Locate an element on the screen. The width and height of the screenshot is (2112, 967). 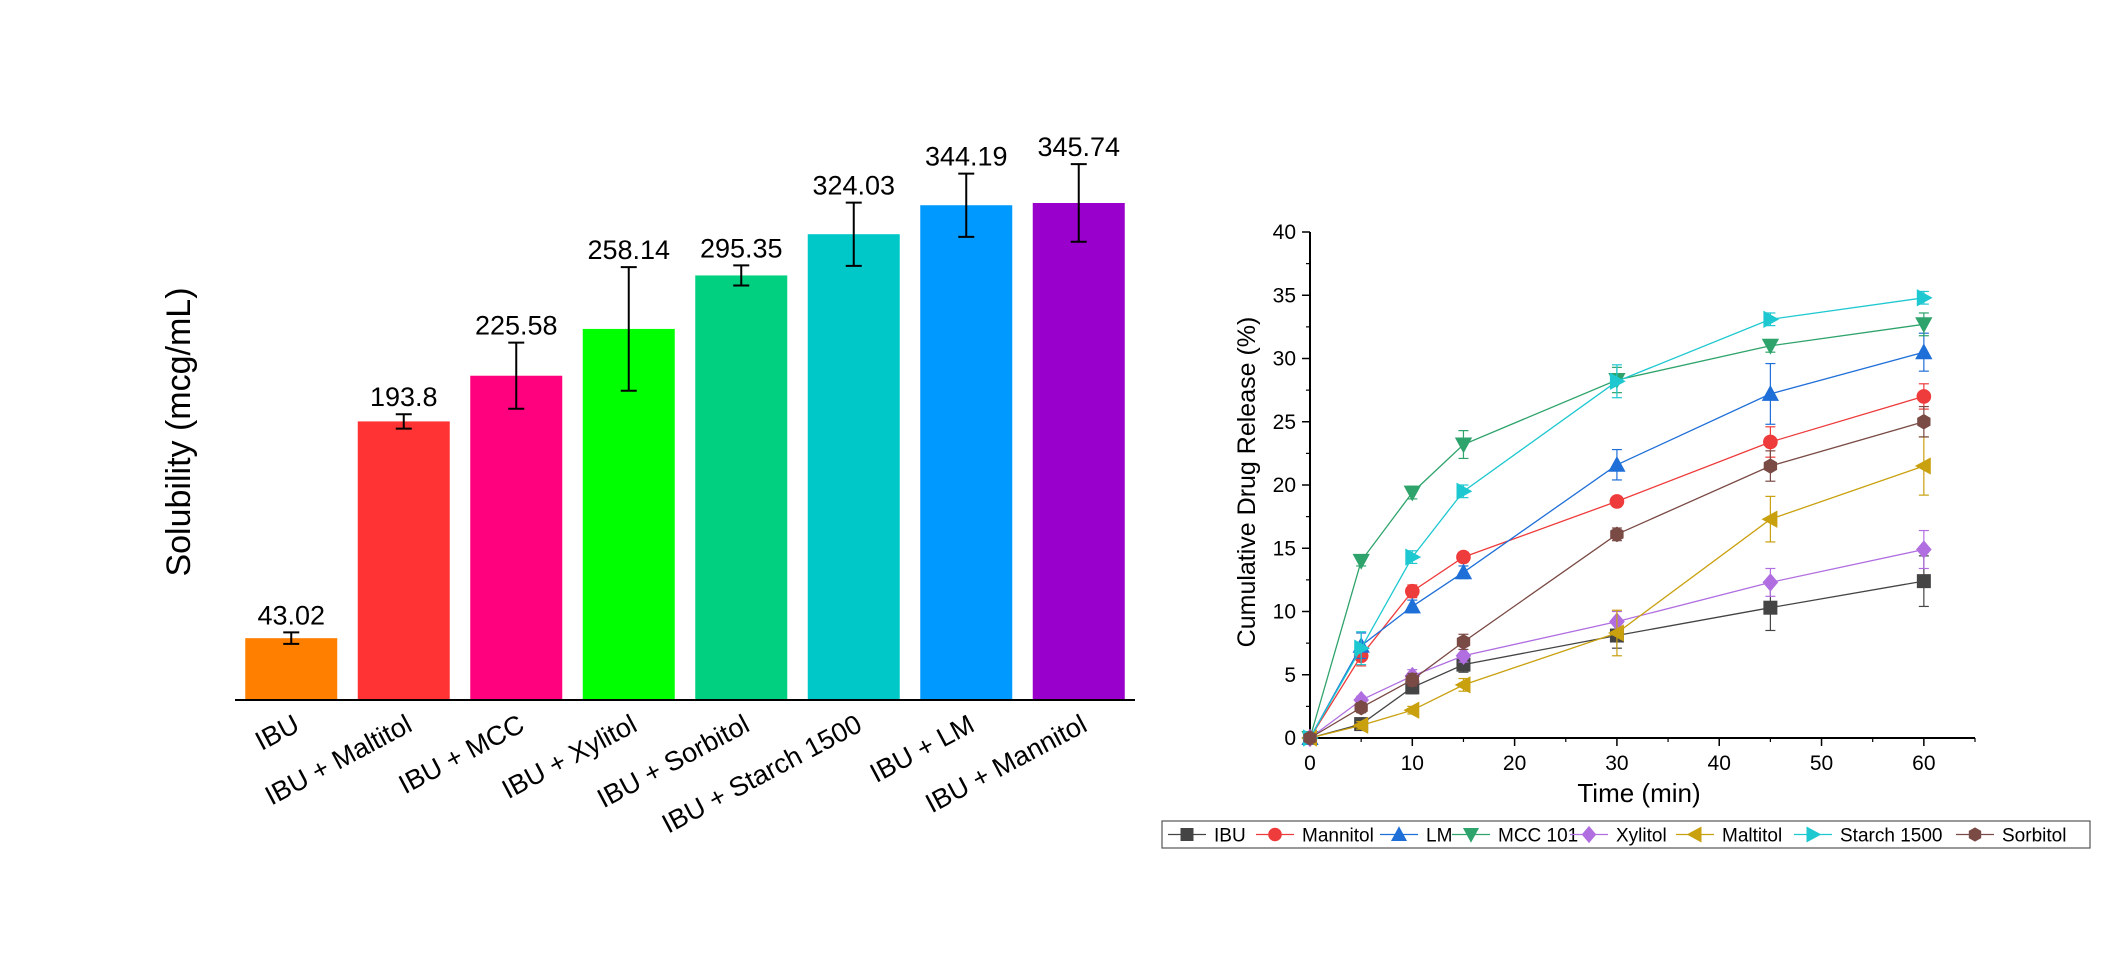
legend-label: MCC 101 is located at coordinates (1538, 836).